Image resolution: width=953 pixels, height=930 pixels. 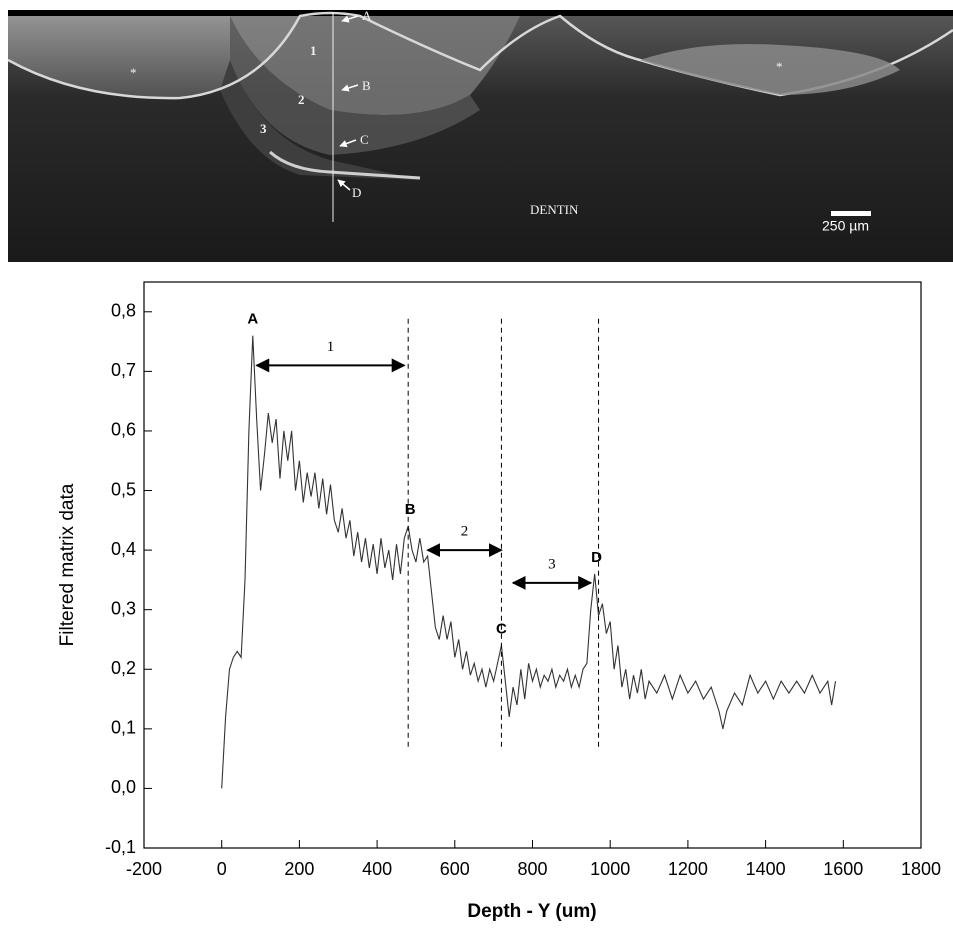 I want to click on image-label: D, so click(x=356, y=192).